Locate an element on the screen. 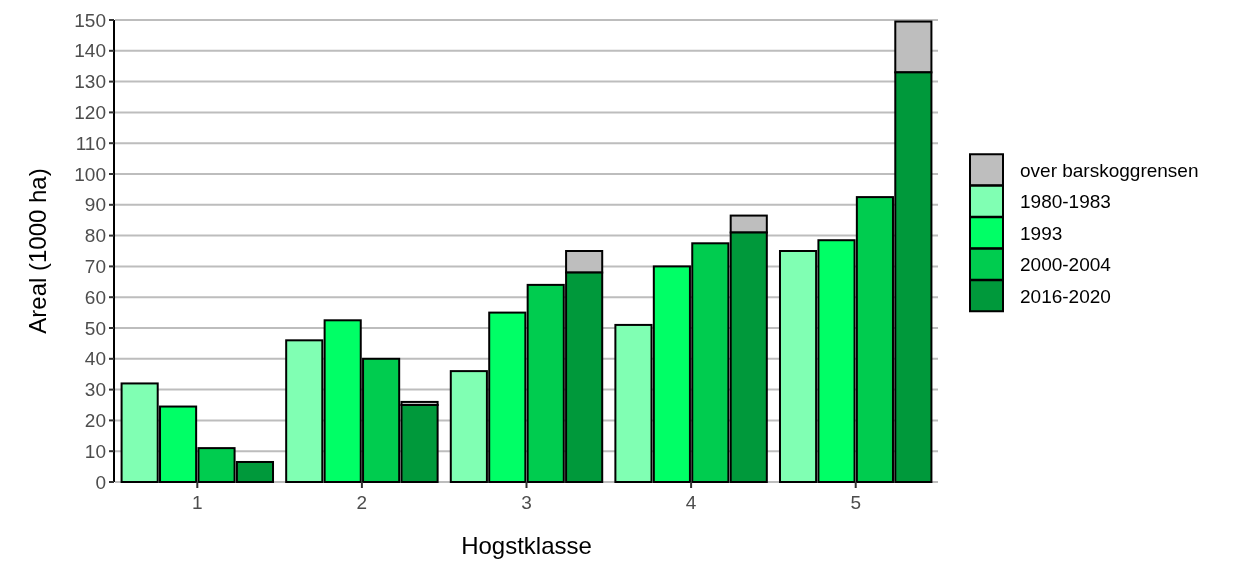  x-tick-label: 1 is located at coordinates (197, 502).